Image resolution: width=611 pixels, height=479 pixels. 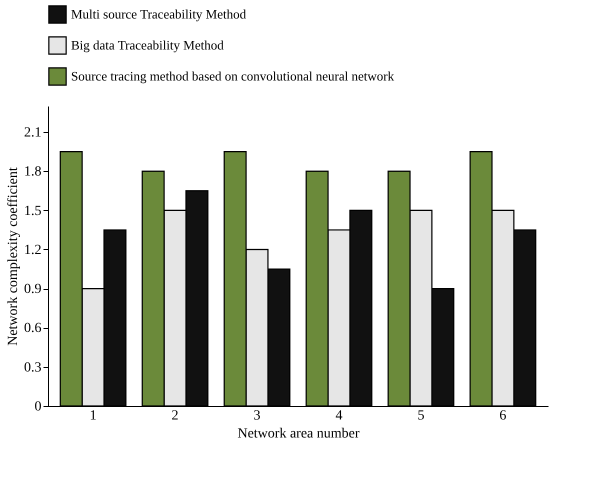 What do you see at coordinates (13, 256) in the screenshot?
I see `y-axis-title: Network complexity coefficient` at bounding box center [13, 256].